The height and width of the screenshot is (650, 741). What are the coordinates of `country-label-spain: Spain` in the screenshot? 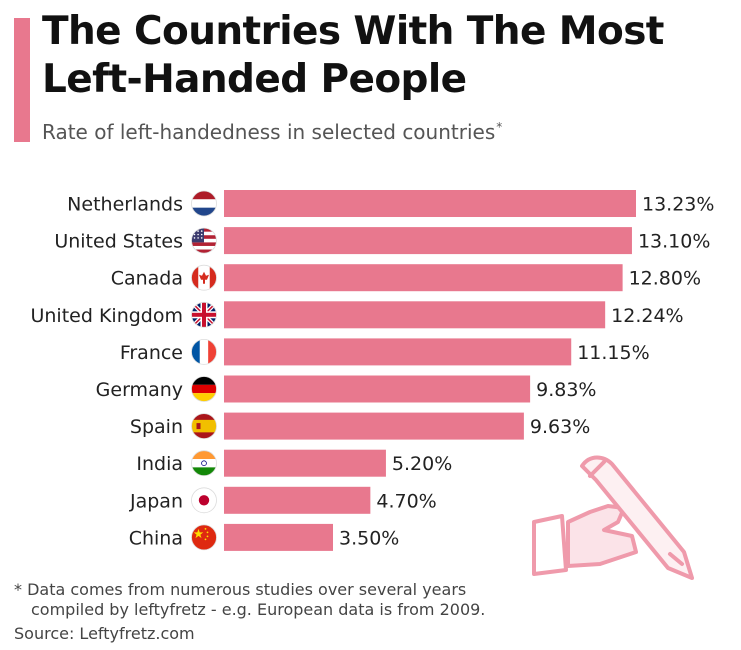 It's located at (156, 427).